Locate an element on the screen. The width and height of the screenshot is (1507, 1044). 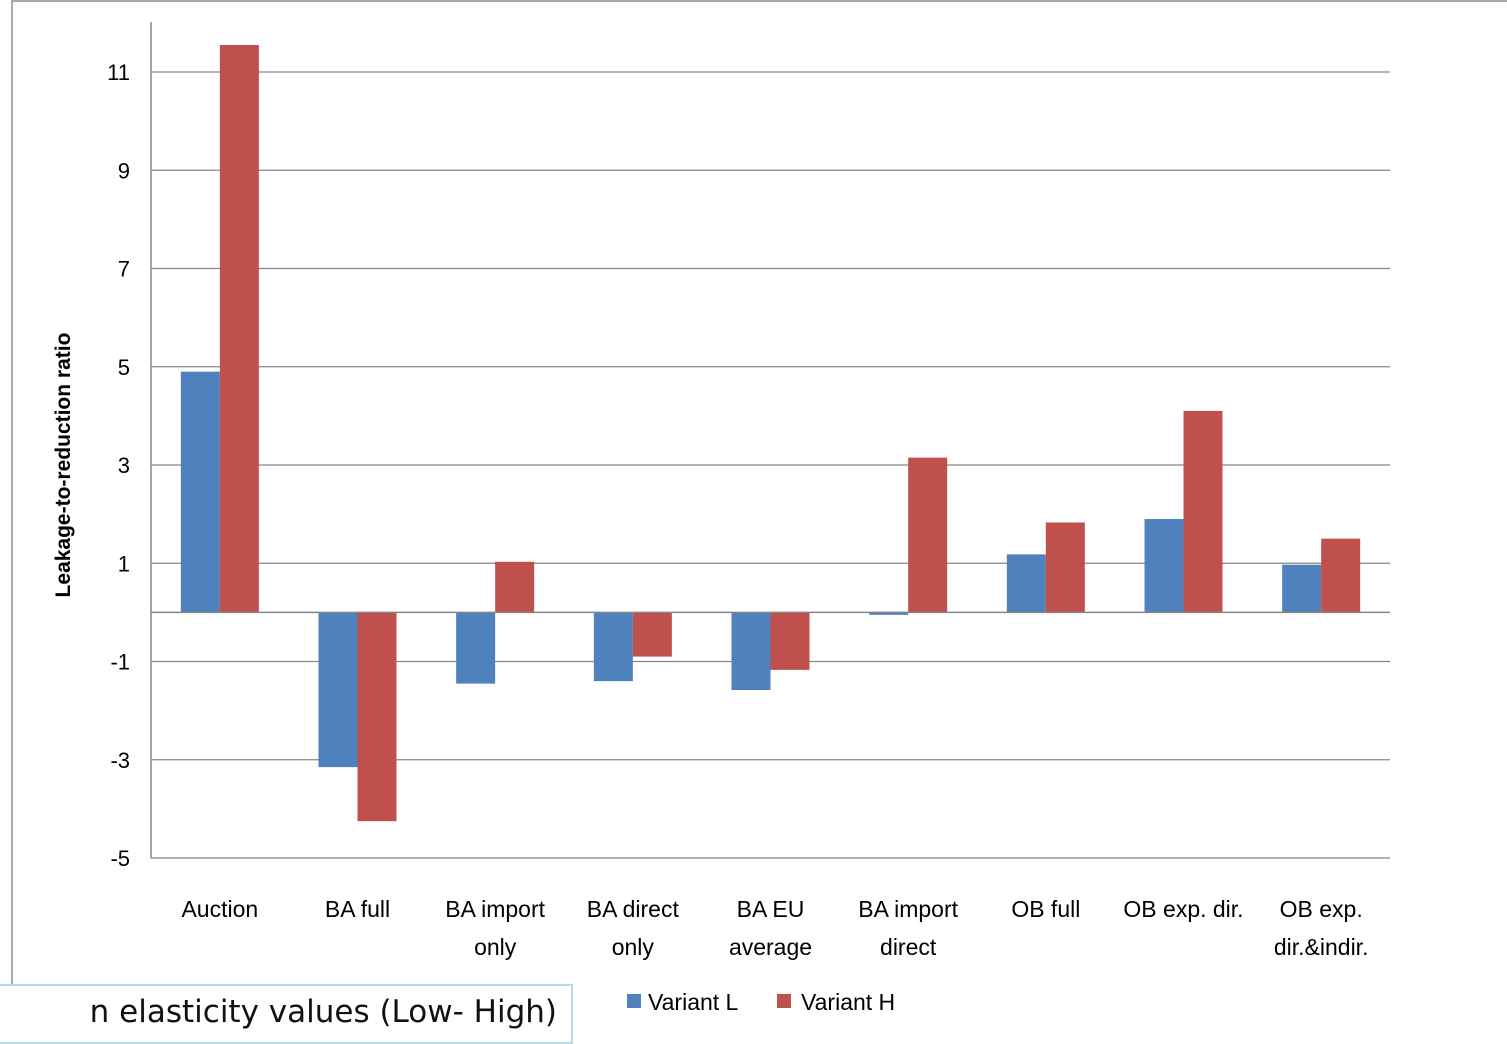
x-tick-label-1: BA full is located at coordinates (357, 909).